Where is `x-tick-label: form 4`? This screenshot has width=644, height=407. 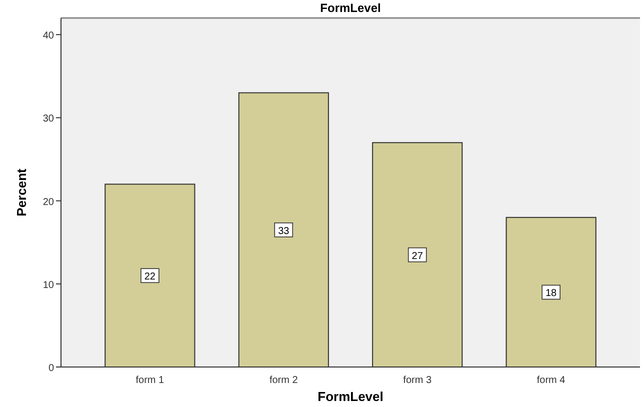 x-tick-label: form 4 is located at coordinates (551, 380).